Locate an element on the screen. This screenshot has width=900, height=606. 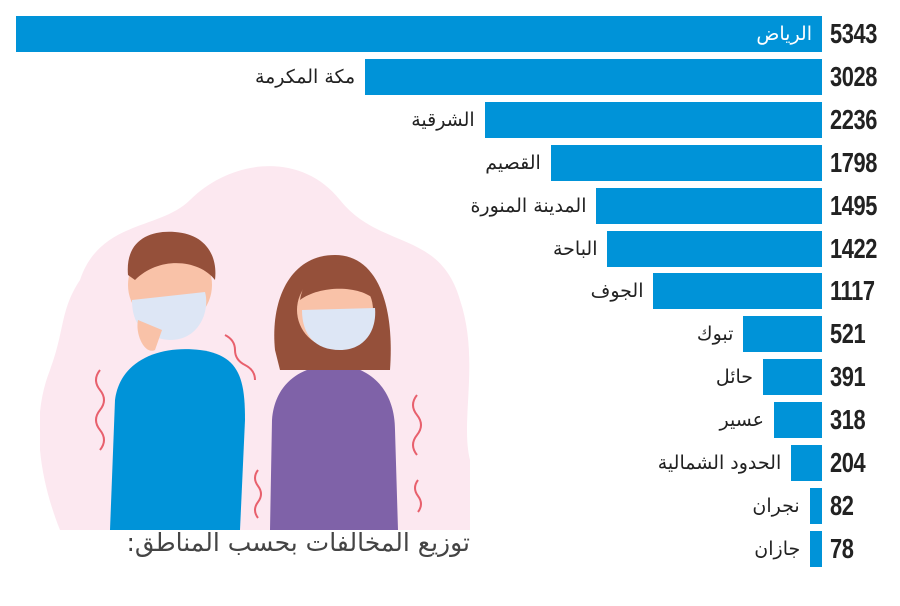
category-label: تبوك is located at coordinates (715, 334).